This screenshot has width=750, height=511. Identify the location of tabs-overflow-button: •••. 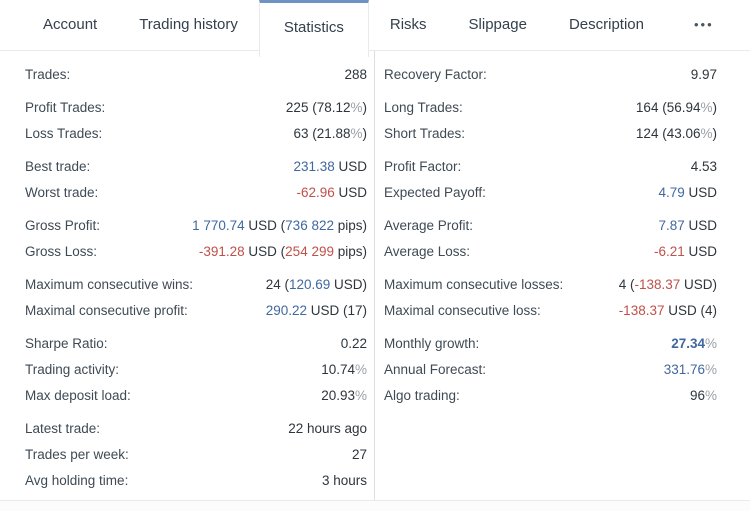
(703, 24).